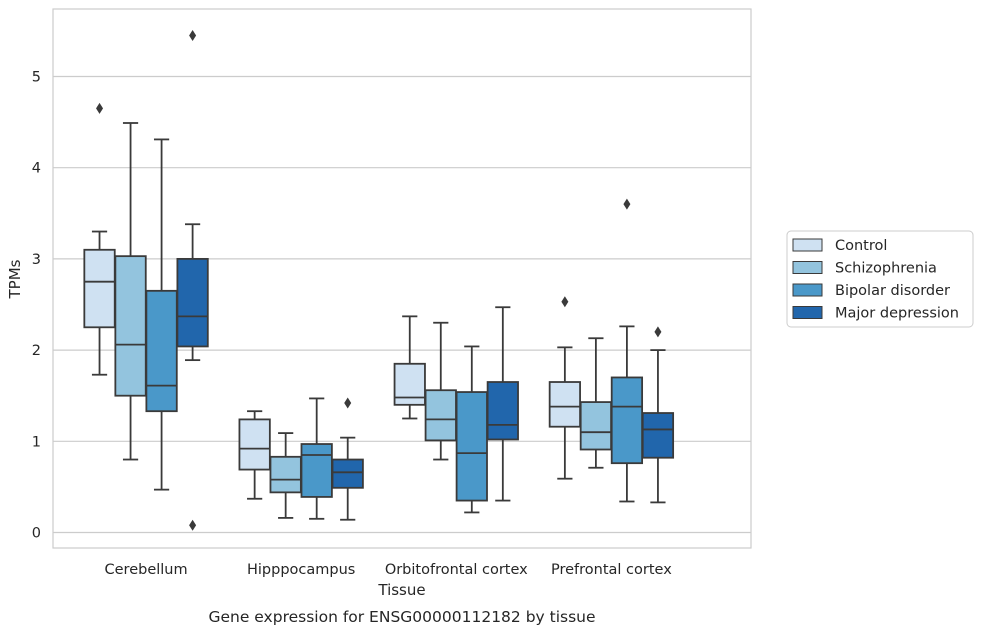 Image resolution: width=983 pixels, height=634 pixels. What do you see at coordinates (36, 305) in the screenshot?
I see `y-tick-labels: 0 1 2 3 4 5` at bounding box center [36, 305].